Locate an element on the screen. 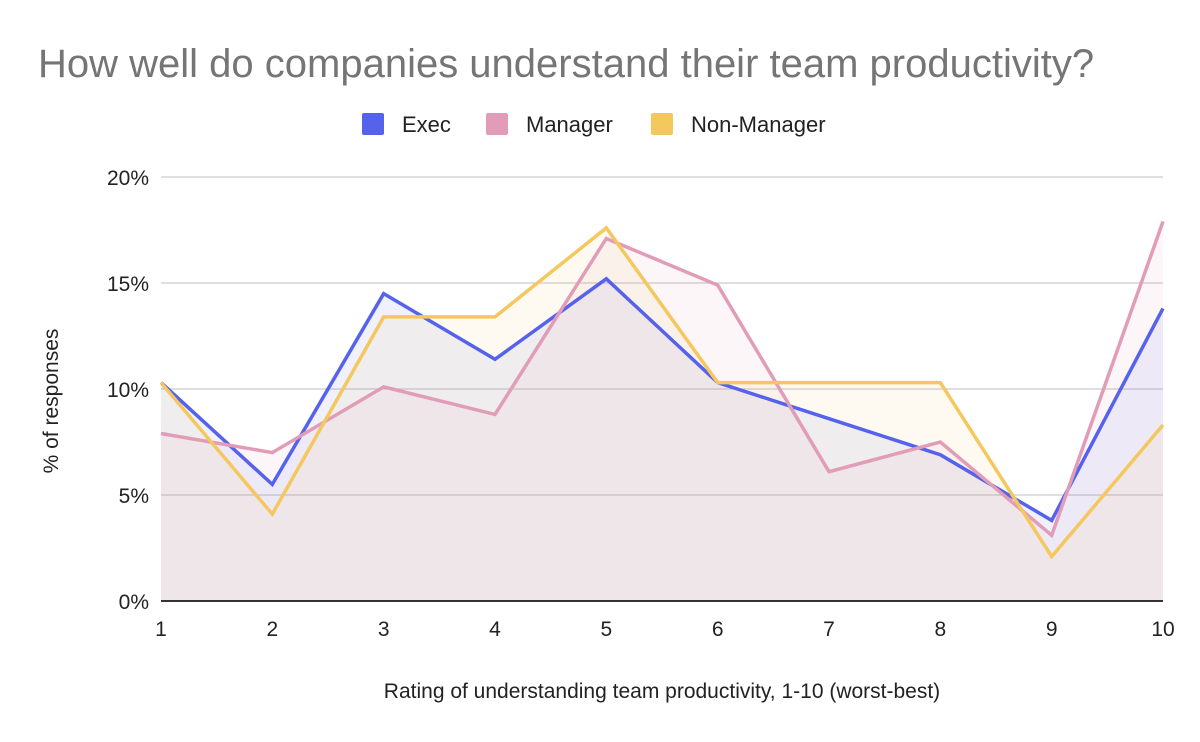  x-tick-label: 3 is located at coordinates (384, 629).